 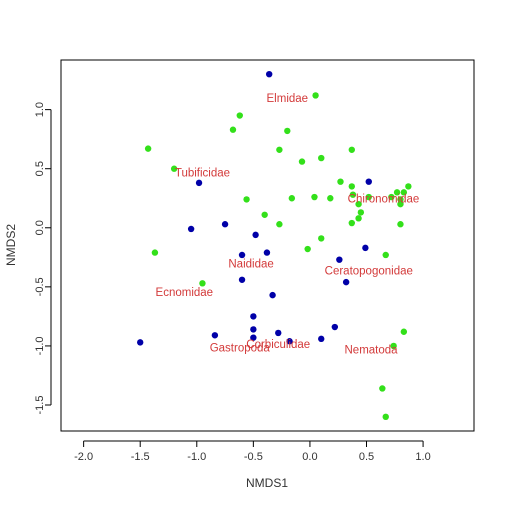 What do you see at coordinates (309, 457) in the screenshot?
I see `x-tick-label: 0.0` at bounding box center [309, 457].